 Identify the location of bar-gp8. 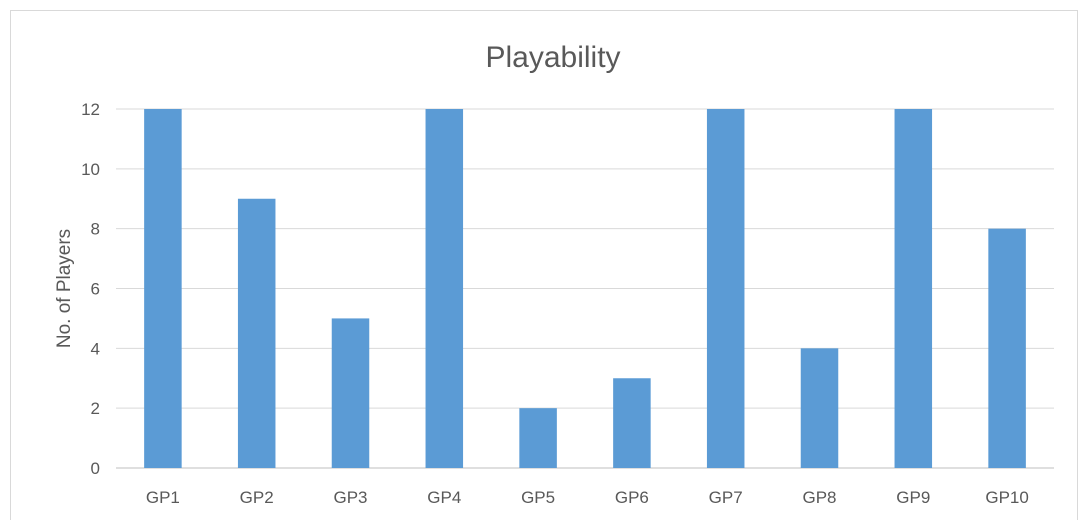
(819, 408).